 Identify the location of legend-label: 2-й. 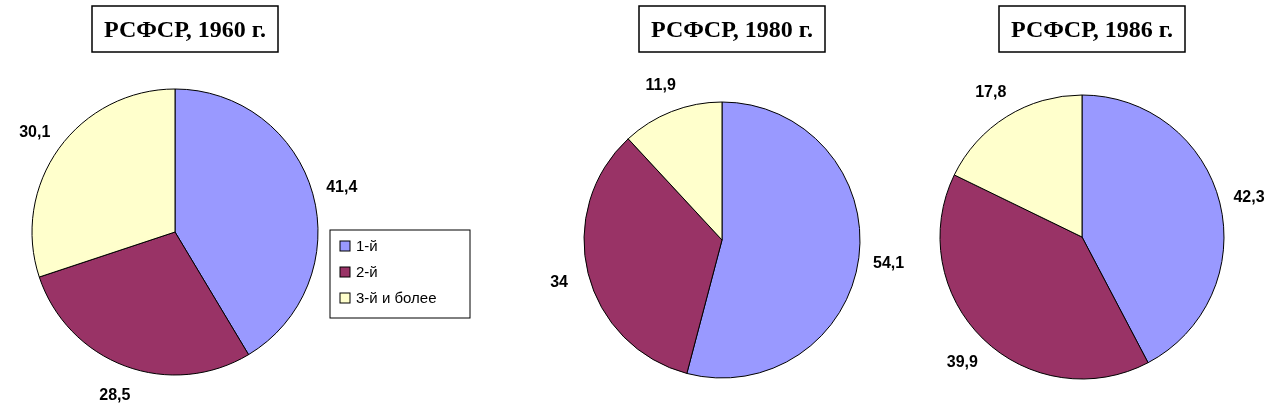
(367, 271).